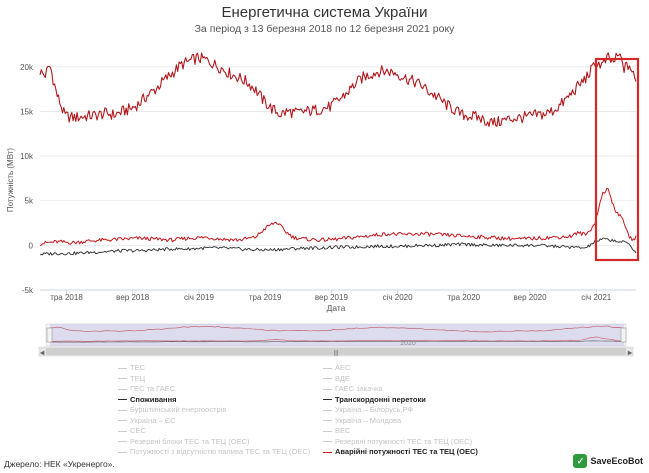 Image resolution: width=649 pixels, height=473 pixels. What do you see at coordinates (153, 388) in the screenshot?
I see `legend-label: ГЕС та ГАЕС` at bounding box center [153, 388].